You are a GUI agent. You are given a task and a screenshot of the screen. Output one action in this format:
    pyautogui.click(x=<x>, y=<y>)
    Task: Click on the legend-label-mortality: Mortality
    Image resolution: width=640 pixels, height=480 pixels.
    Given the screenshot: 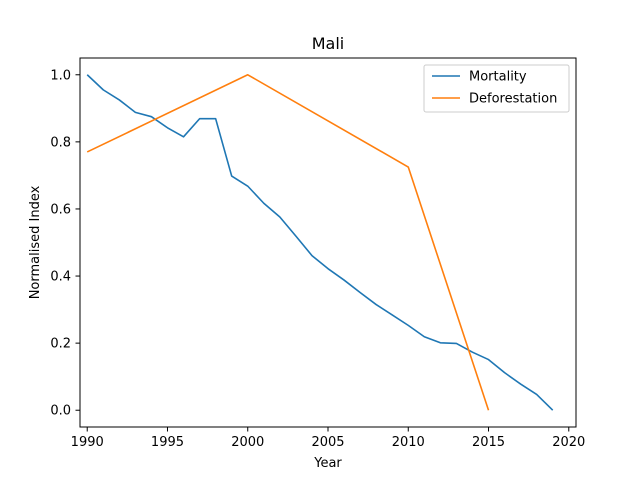 What is the action you would take?
    pyautogui.click(x=498, y=77)
    